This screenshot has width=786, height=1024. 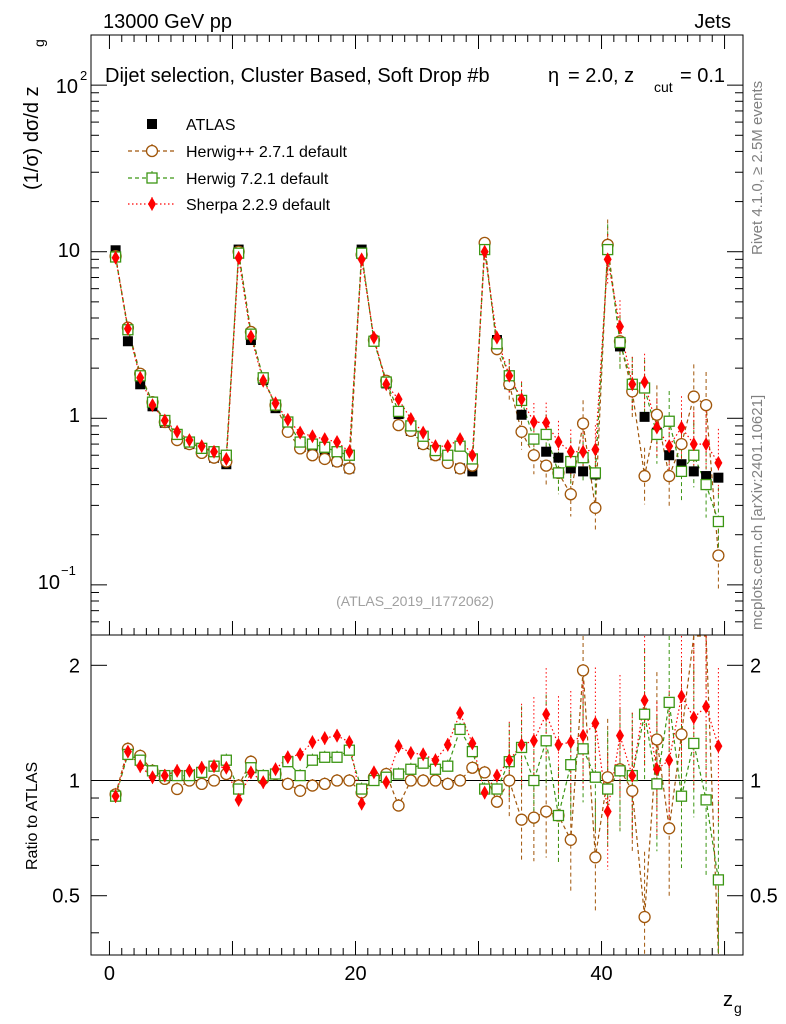 What do you see at coordinates (702, 76) in the screenshot?
I see `title-end: = 0.1` at bounding box center [702, 76].